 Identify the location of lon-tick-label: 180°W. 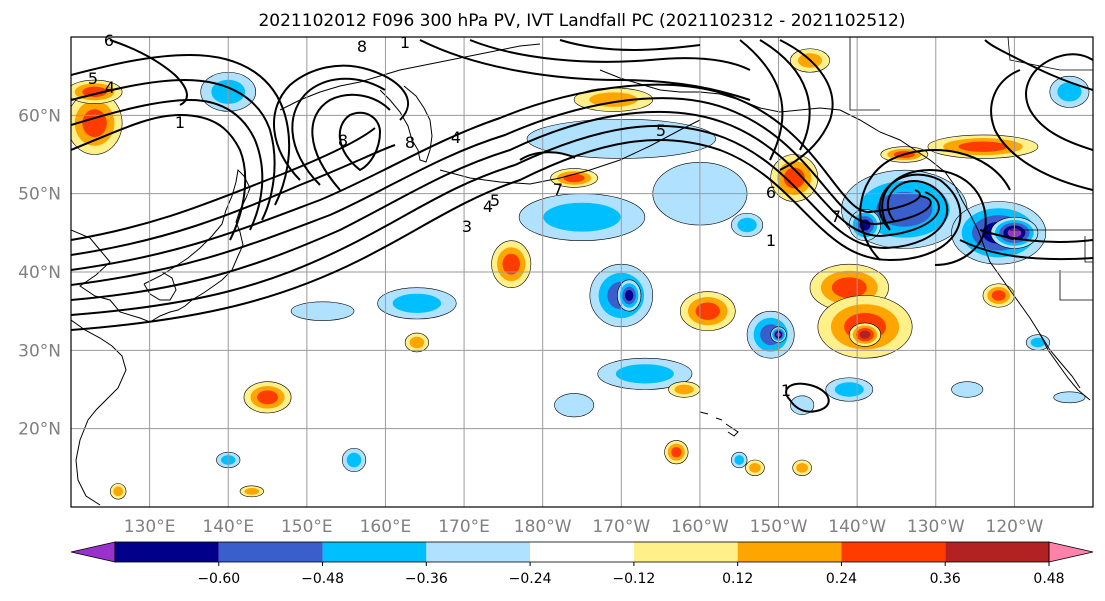
(543, 527).